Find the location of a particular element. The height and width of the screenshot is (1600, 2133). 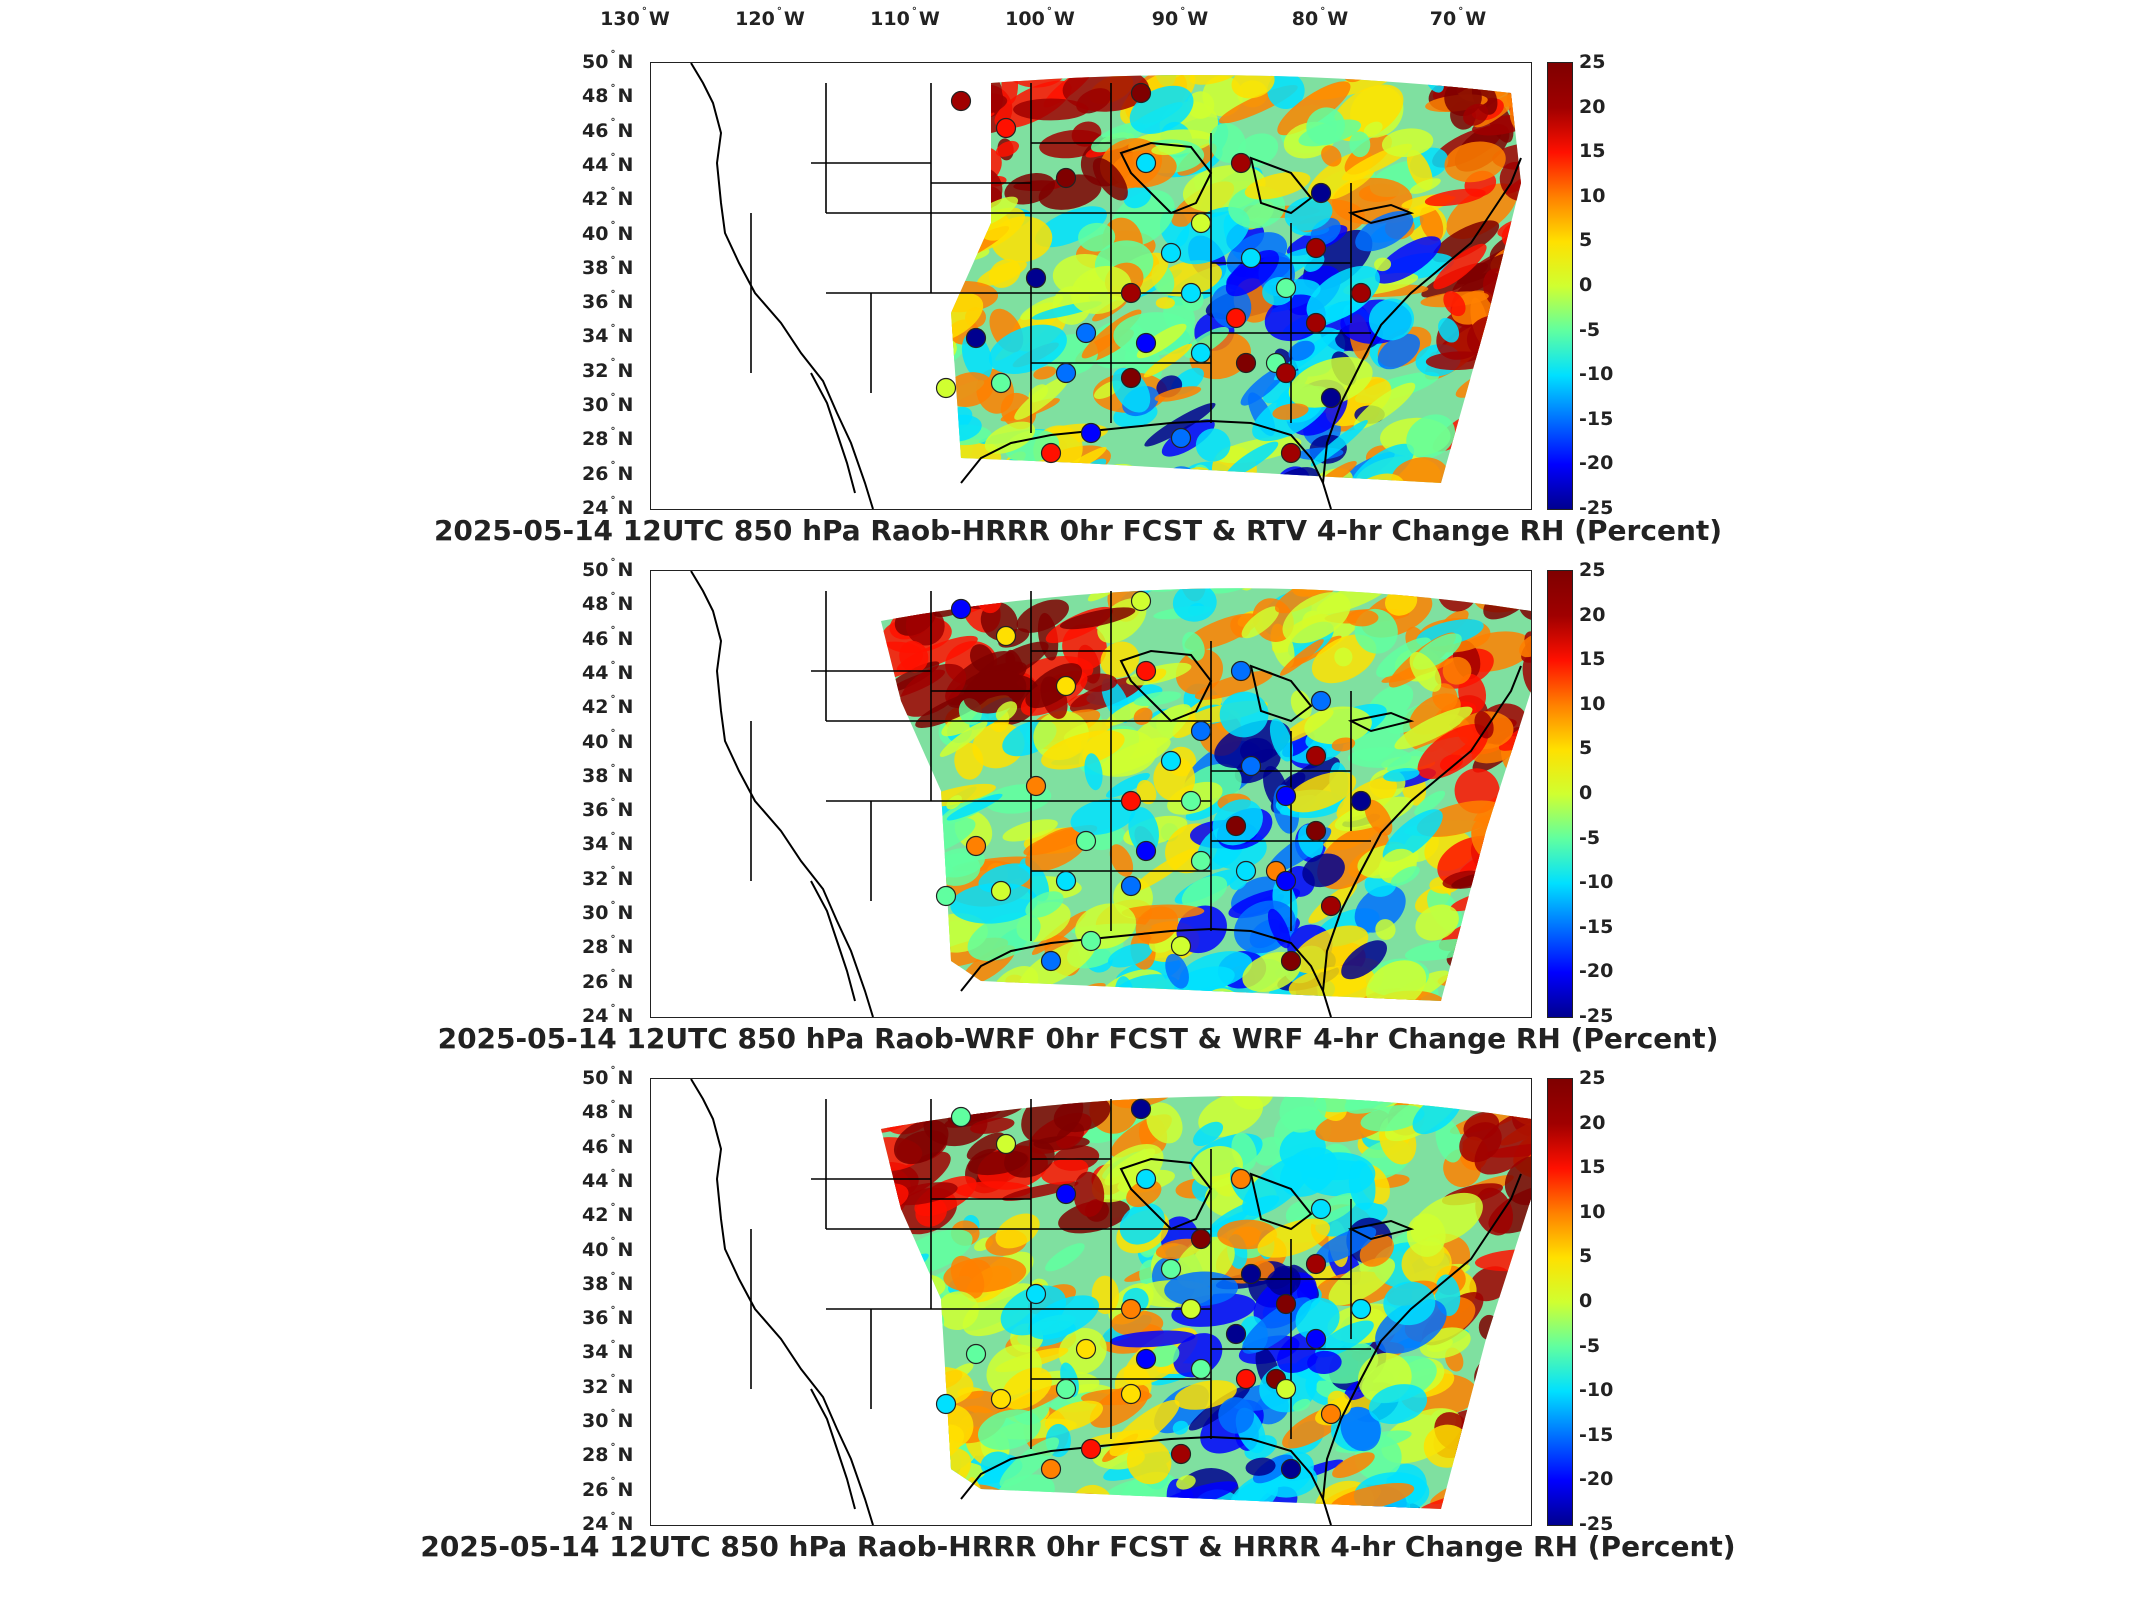

longitude-degree: 70 is located at coordinates (1443, 19).